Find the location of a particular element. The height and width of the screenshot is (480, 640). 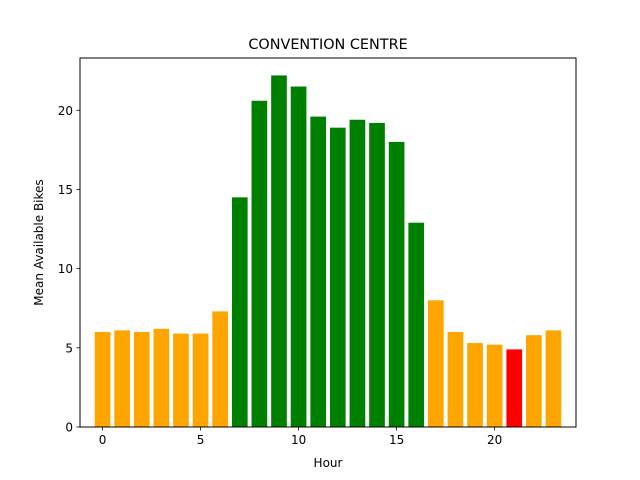

y-tick-label: 15 is located at coordinates (65, 190).